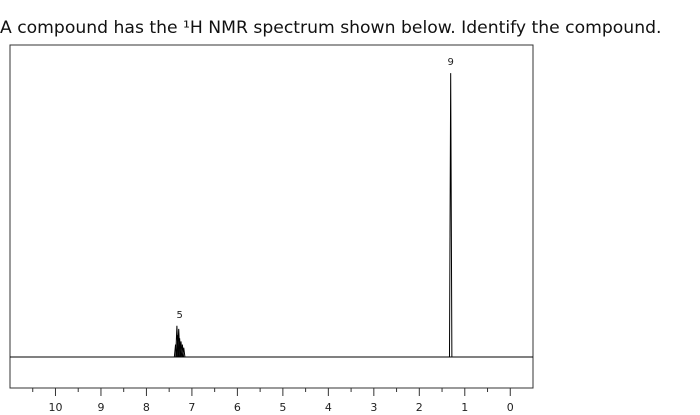  I want to click on x-tick-label: 2, so click(419, 407).